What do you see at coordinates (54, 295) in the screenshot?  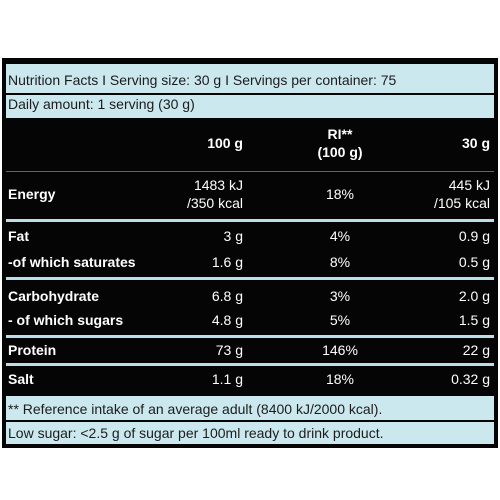 I see `row-label: Carbohydrate` at bounding box center [54, 295].